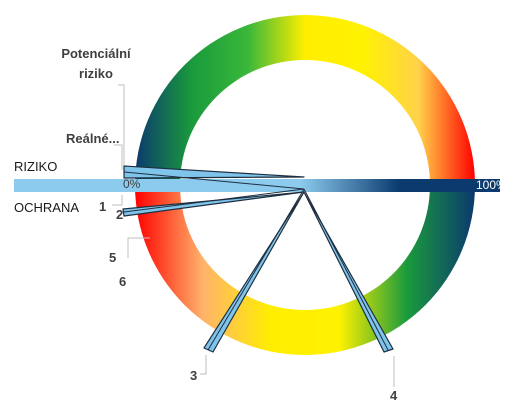 The width and height of the screenshot is (515, 406). I want to click on bar-min-label: 0%, so click(132, 184).